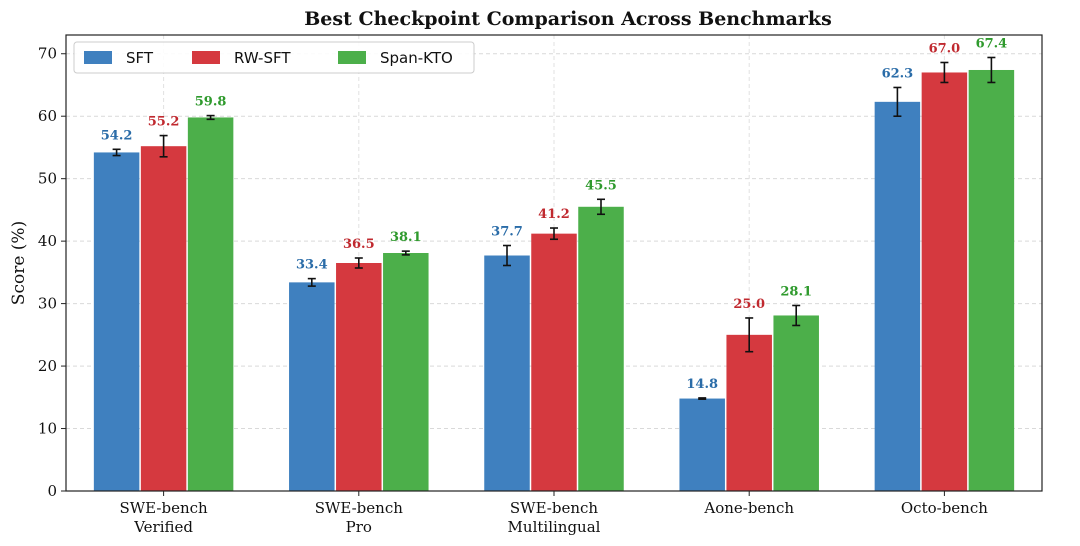 The width and height of the screenshot is (1080, 546). What do you see at coordinates (359, 244) in the screenshot?
I see `data-label: 36.5` at bounding box center [359, 244].